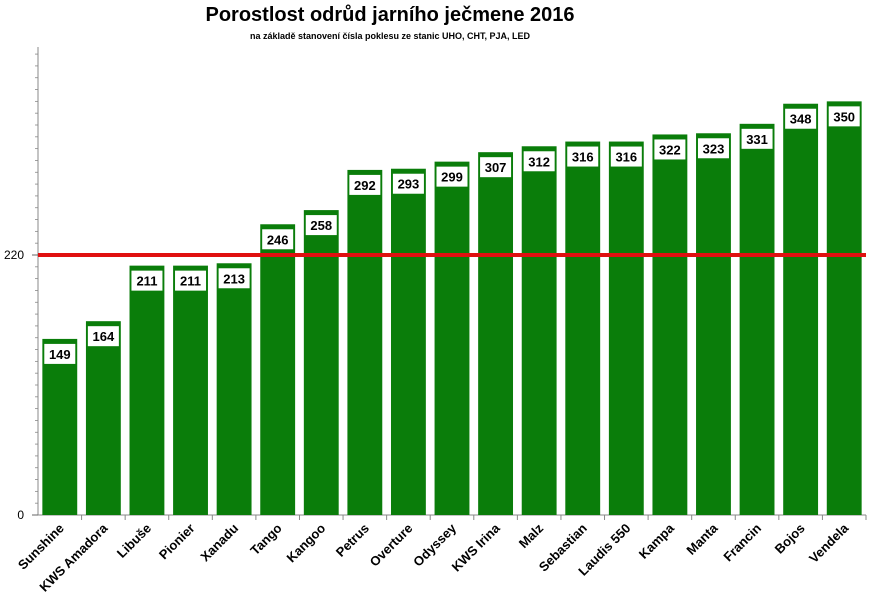  I want to click on x-tick-label: Manta, so click(702, 539).